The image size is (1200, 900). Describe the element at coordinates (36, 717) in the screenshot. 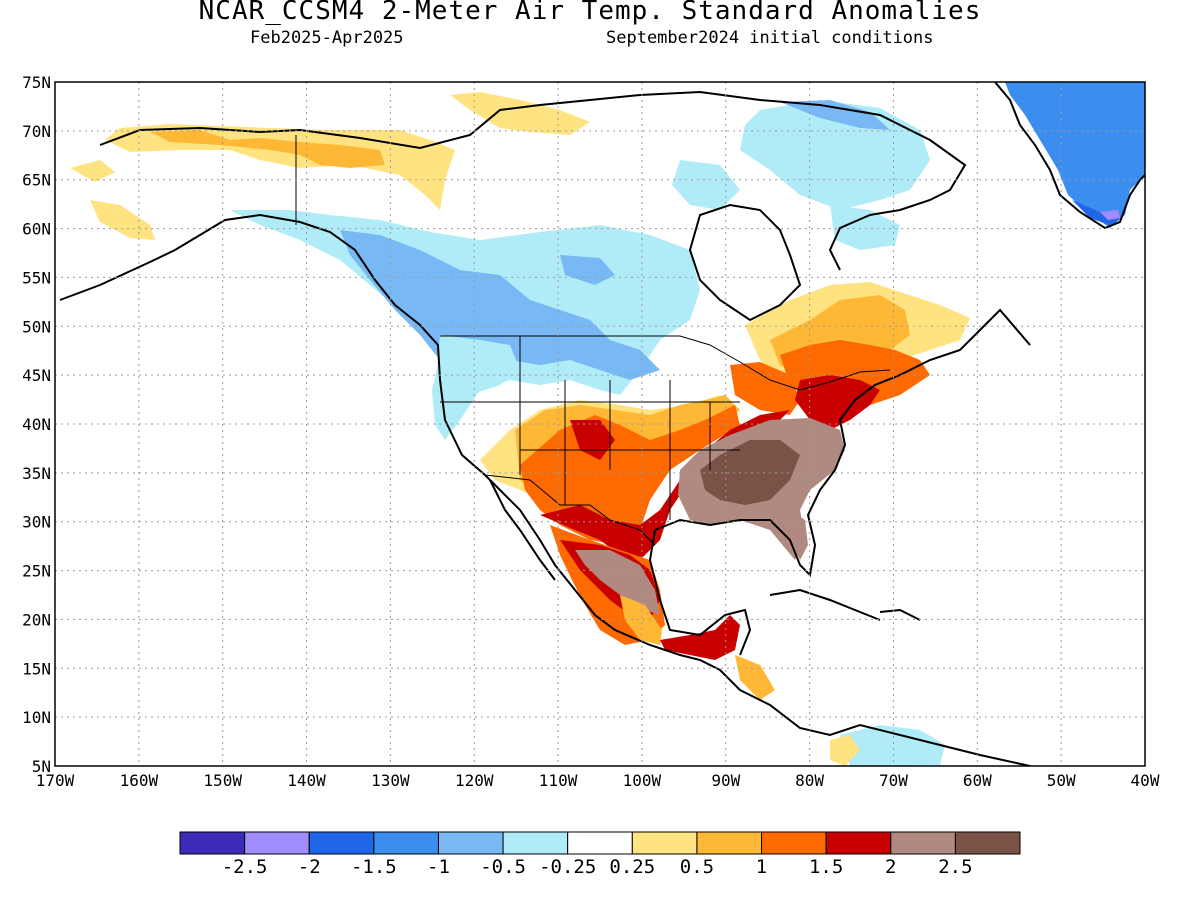

I see `lat-tick-label: 10N` at that location.